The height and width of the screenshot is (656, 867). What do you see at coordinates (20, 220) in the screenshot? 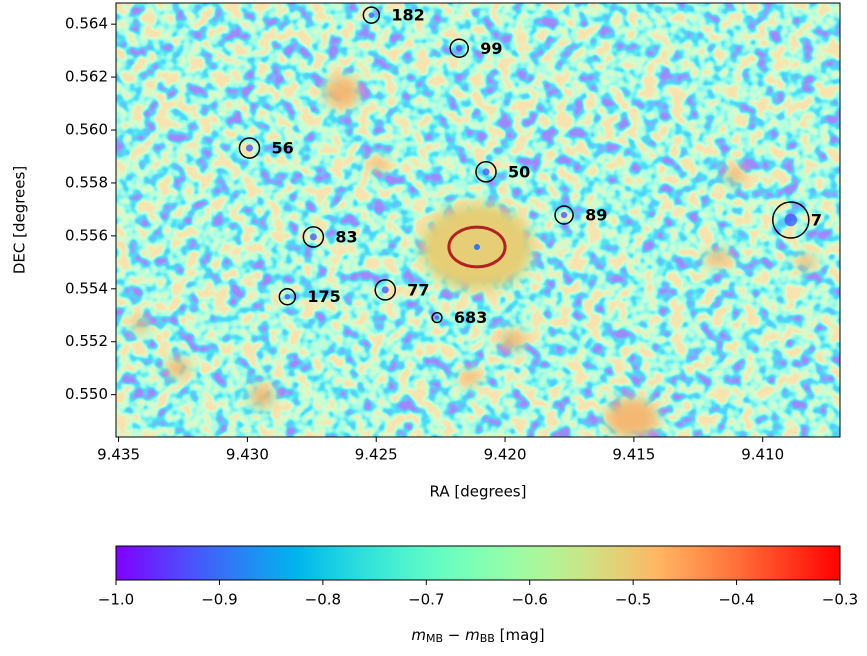
I see `y-axis-label: DEC [degrees]` at bounding box center [20, 220].